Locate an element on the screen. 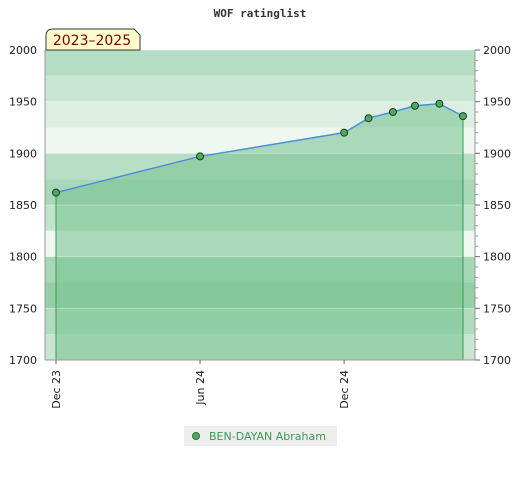  y-tick-label-right: 1950 is located at coordinates (497, 102).